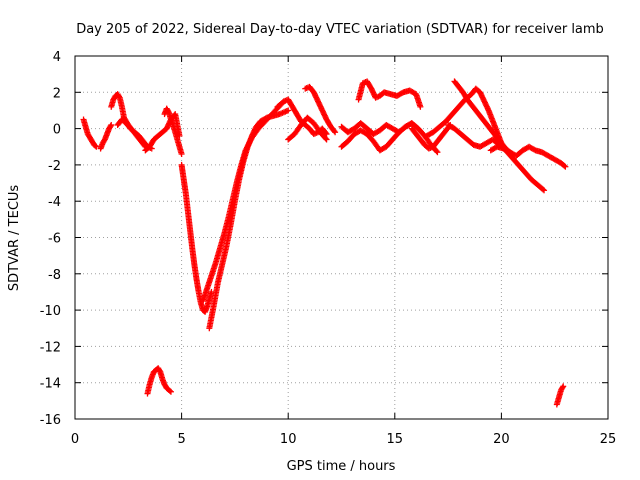  What do you see at coordinates (173, 131) in the screenshot?
I see `series-arc-morning-spike` at bounding box center [173, 131].